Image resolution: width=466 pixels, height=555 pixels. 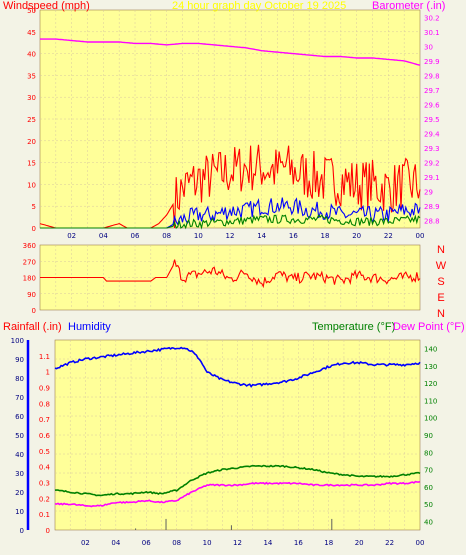 What do you see at coordinates (237, 367) in the screenshot?
I see `series-line-humidity` at bounding box center [237, 367].